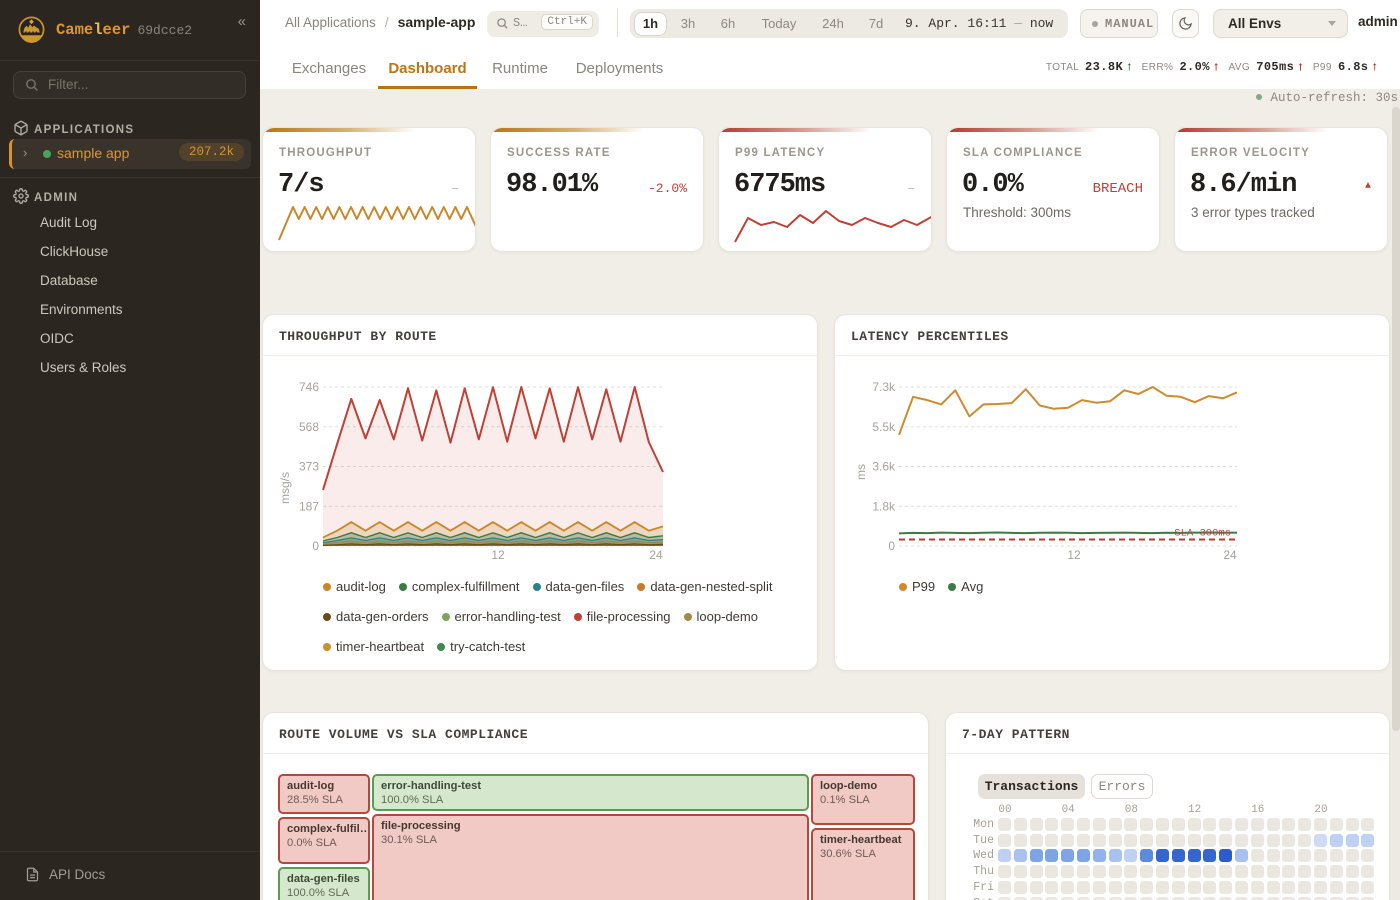 Image resolution: width=1400 pixels, height=900 pixels. Describe the element at coordinates (309, 387) in the screenshot. I see `svg-text: 746` at that location.